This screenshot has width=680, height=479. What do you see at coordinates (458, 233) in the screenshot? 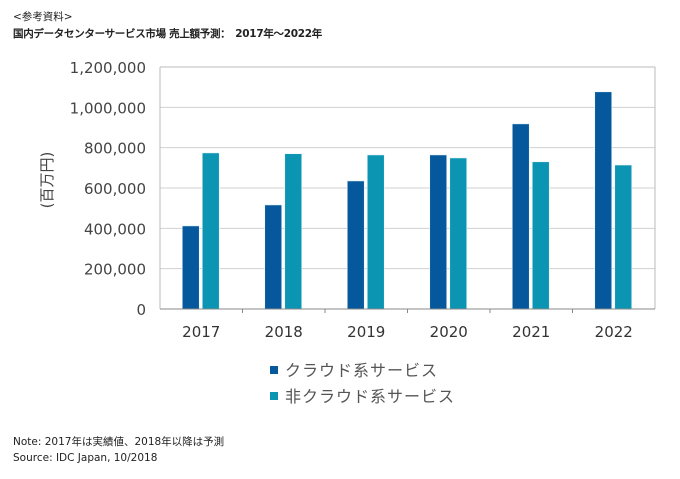
I see `bar-2020-non-cloud` at bounding box center [458, 233].